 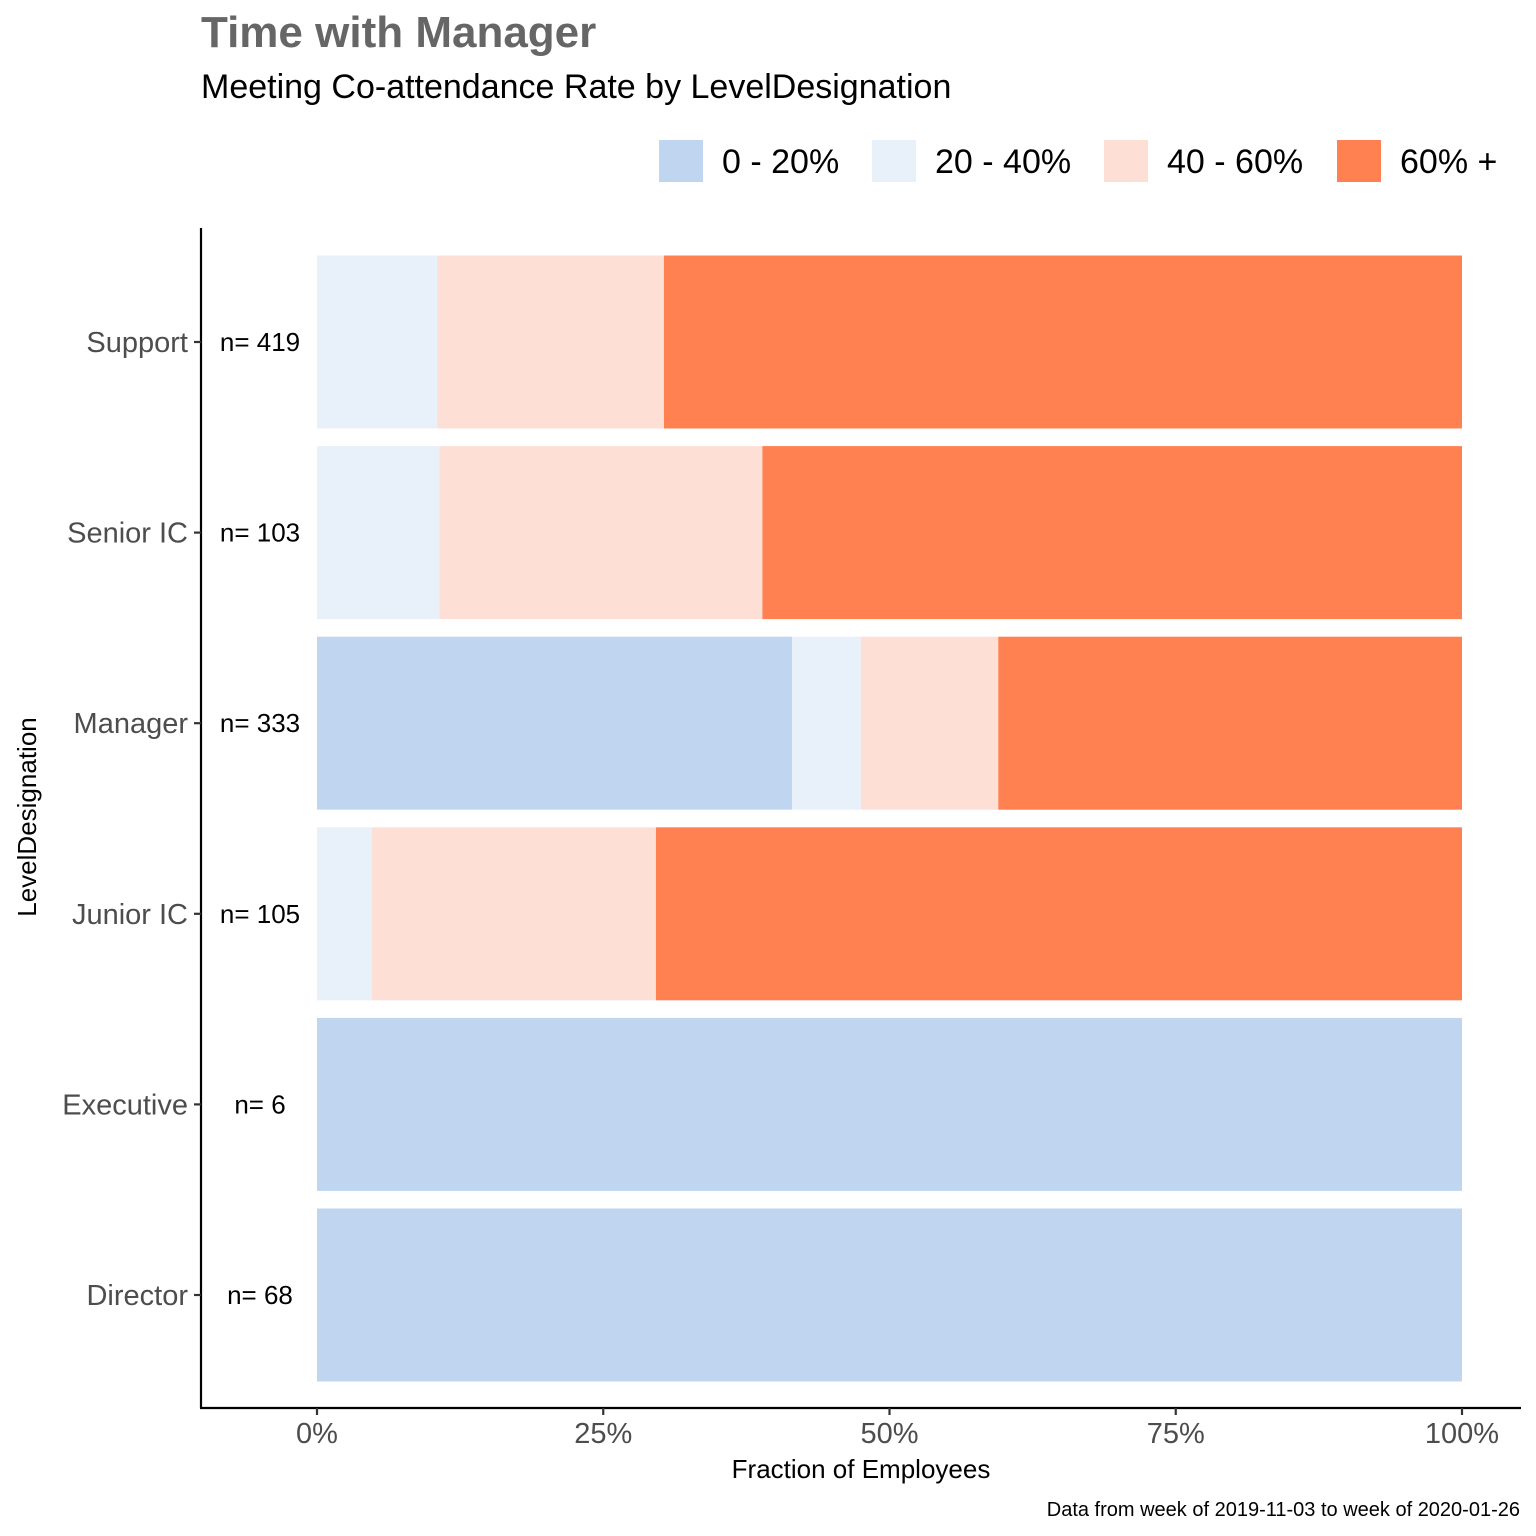 I want to click on n-label-director: n= 68, so click(x=260, y=1295).